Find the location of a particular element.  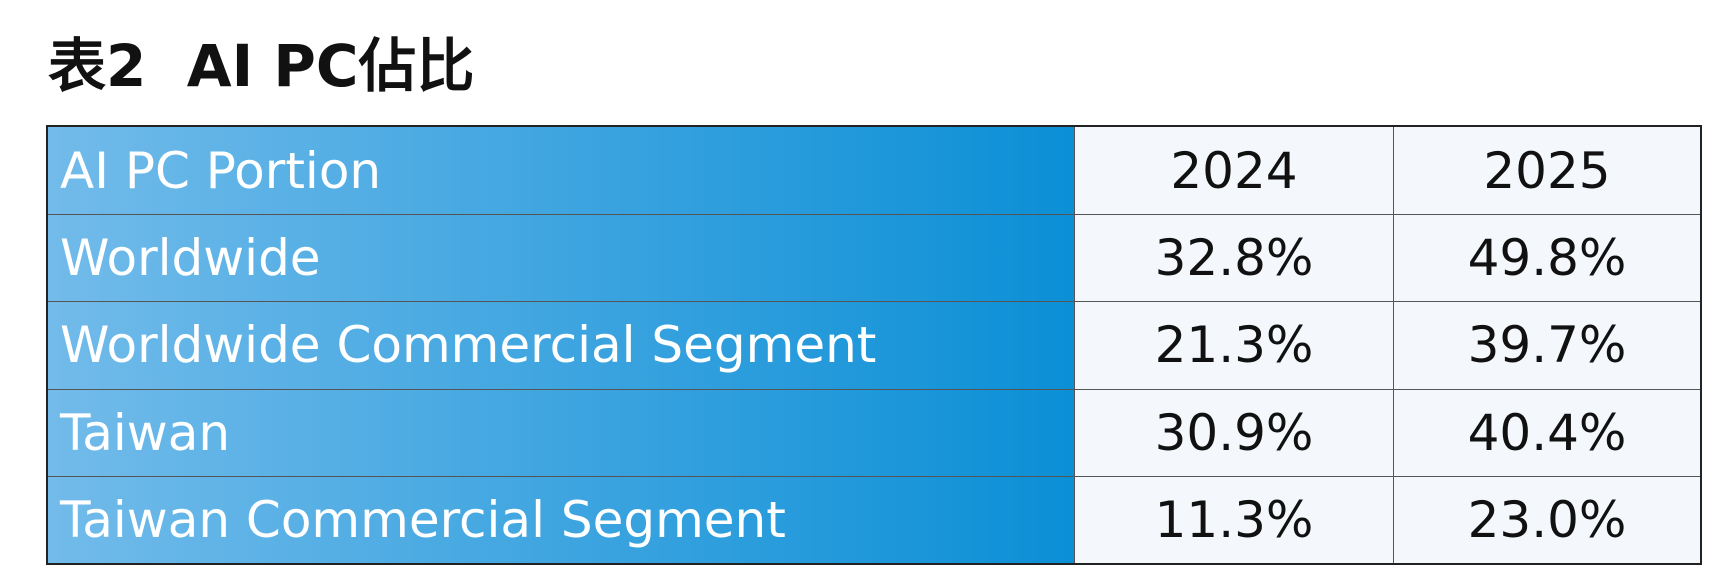

data-row: Worldwide Commercial Segment 21.3% 39.7% is located at coordinates (874, 345).